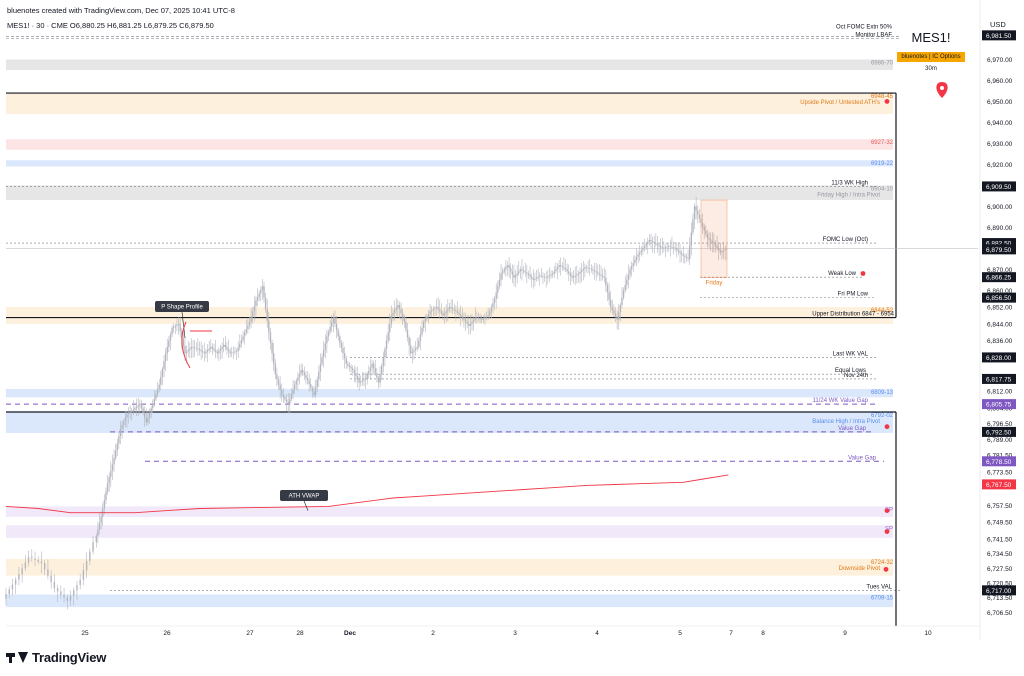  I want to click on currency-label: USD, so click(998, 24).